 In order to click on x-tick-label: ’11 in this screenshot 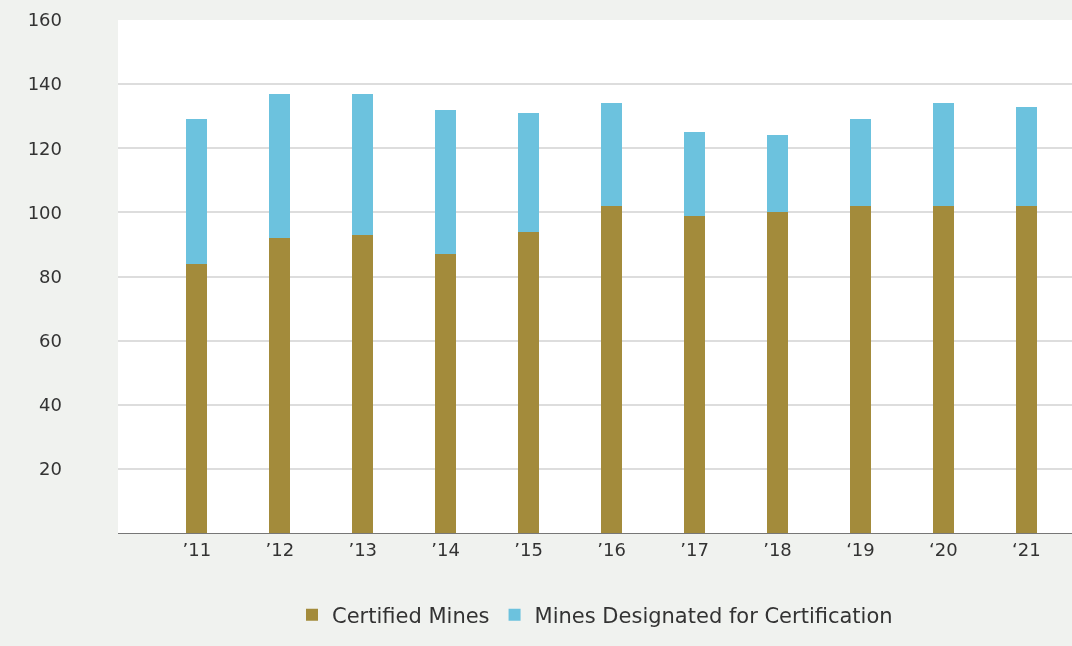, I will do `click(197, 549)`.